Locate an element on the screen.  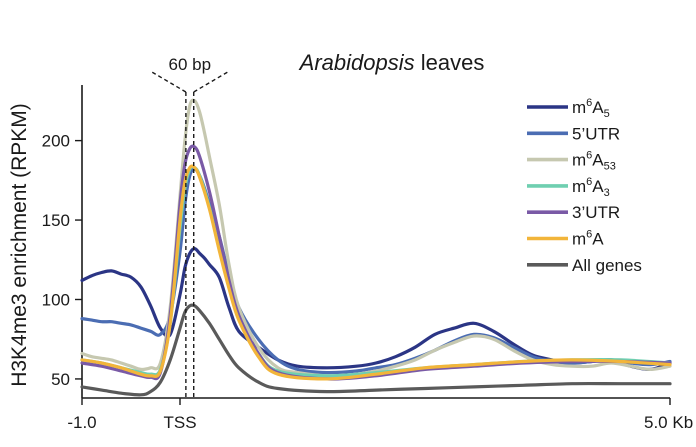
chart-title: Arabidopsis leaves is located at coordinates (391, 62).